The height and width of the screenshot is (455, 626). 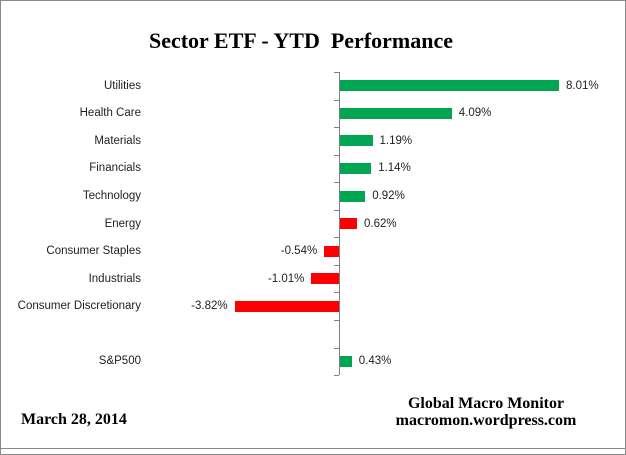 I want to click on category-label-s-p500: S&P500, so click(x=119, y=361).